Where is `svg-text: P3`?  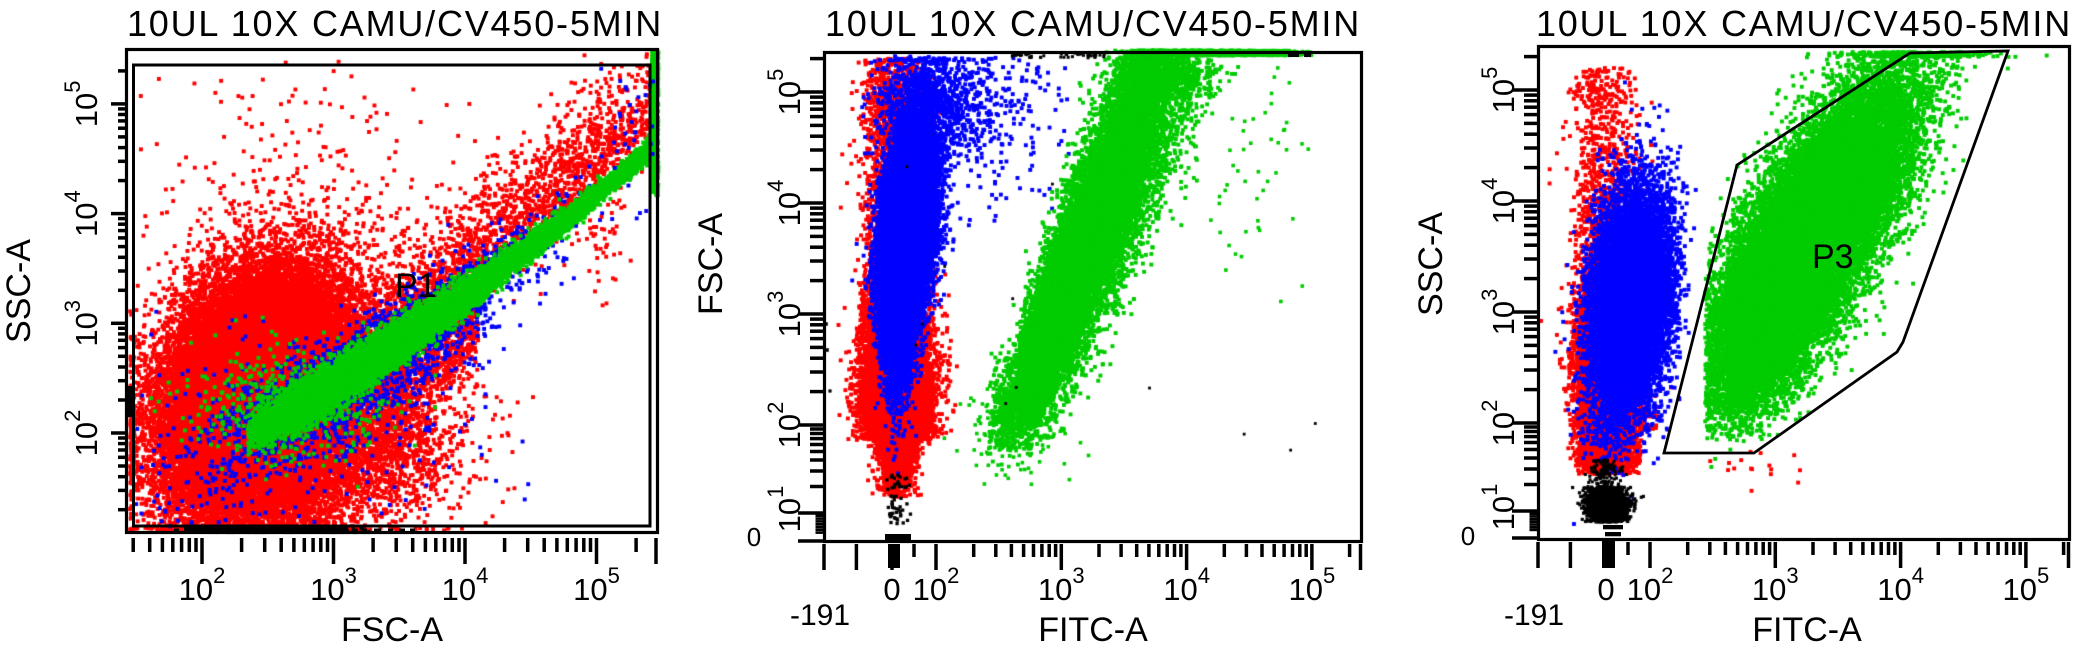
svg-text: P3 is located at coordinates (1833, 257).